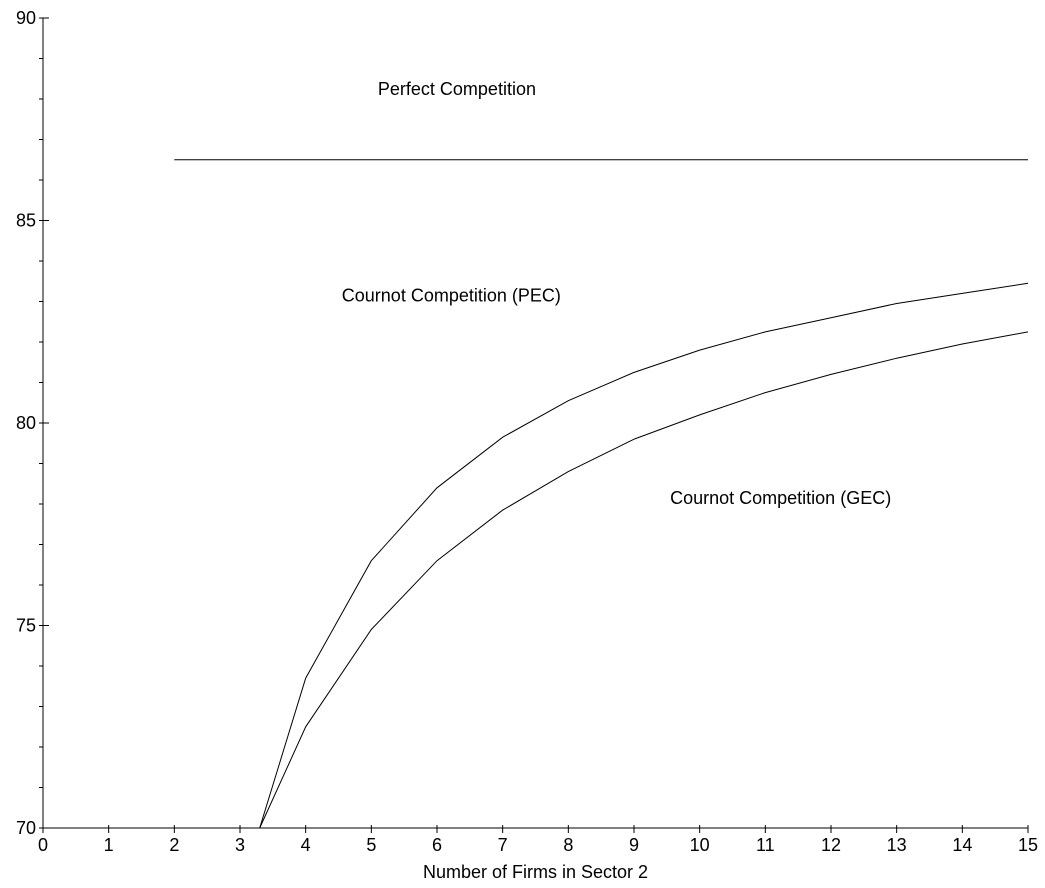  What do you see at coordinates (26, 18) in the screenshot?
I see `y-tick-label: 90` at bounding box center [26, 18].